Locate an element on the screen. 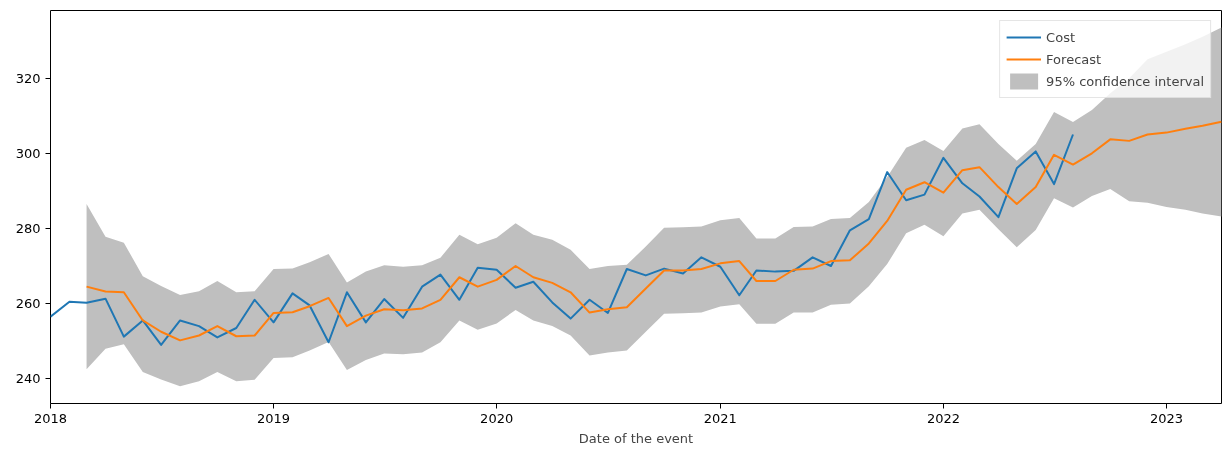 This screenshot has height=450, width=1229. x-tick-label: 2021 is located at coordinates (720, 418).